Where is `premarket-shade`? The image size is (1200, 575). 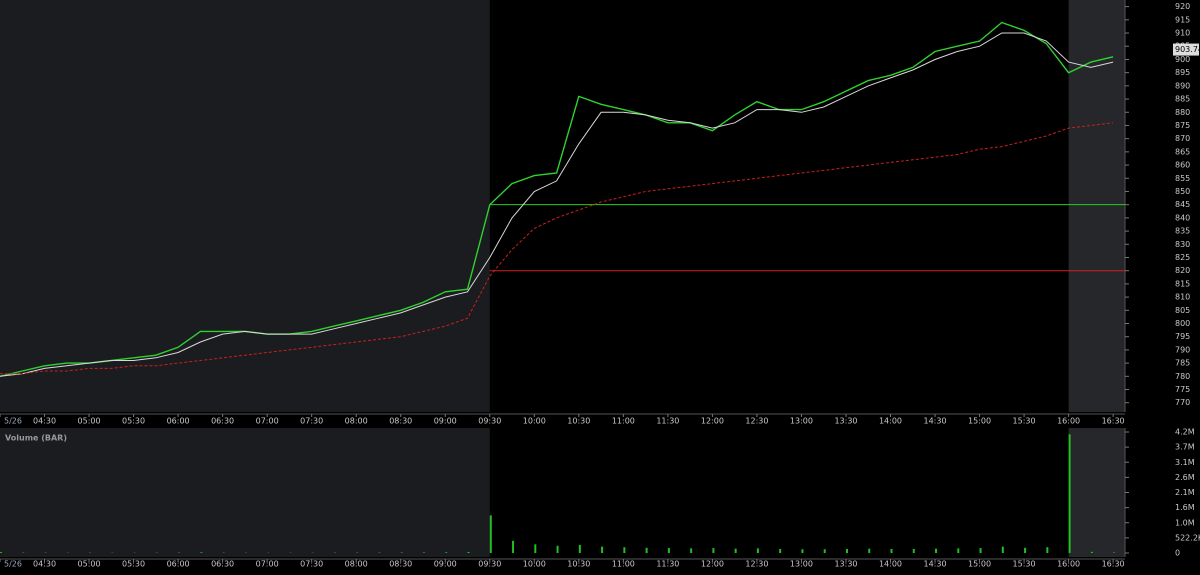 premarket-shade is located at coordinates (245, 492).